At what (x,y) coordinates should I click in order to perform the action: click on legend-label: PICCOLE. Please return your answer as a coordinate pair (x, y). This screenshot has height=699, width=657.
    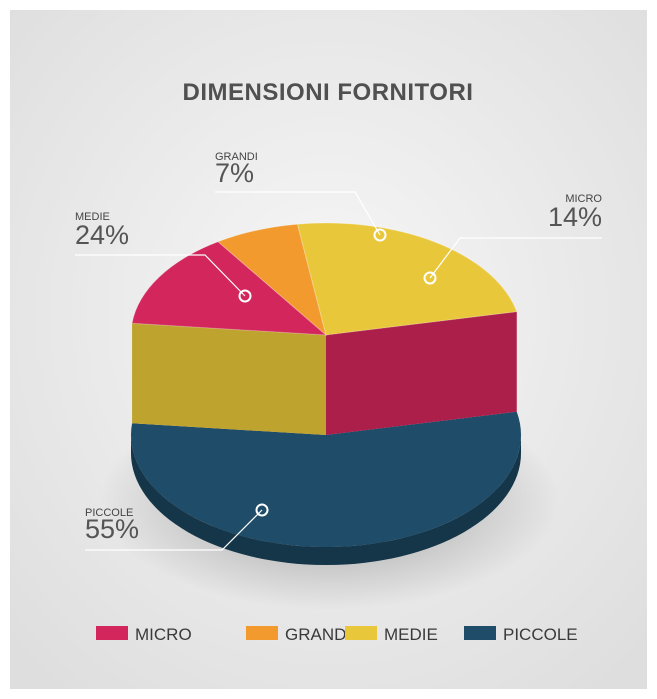
    Looking at the image, I should click on (540, 634).